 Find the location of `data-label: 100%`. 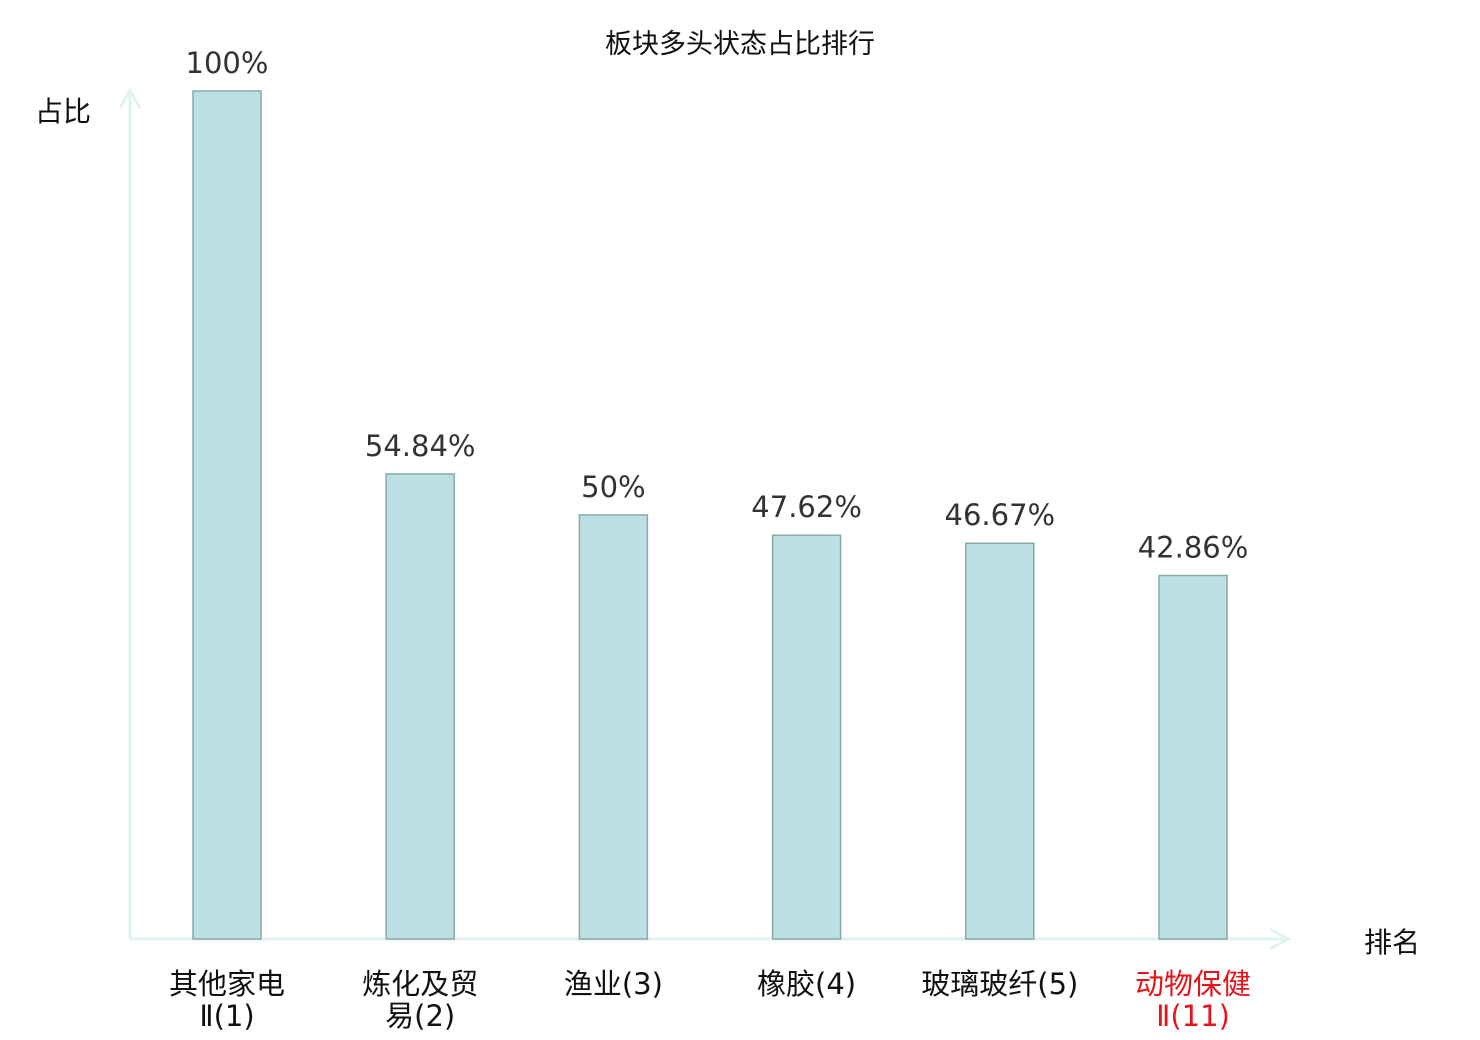

data-label: 100% is located at coordinates (227, 63).